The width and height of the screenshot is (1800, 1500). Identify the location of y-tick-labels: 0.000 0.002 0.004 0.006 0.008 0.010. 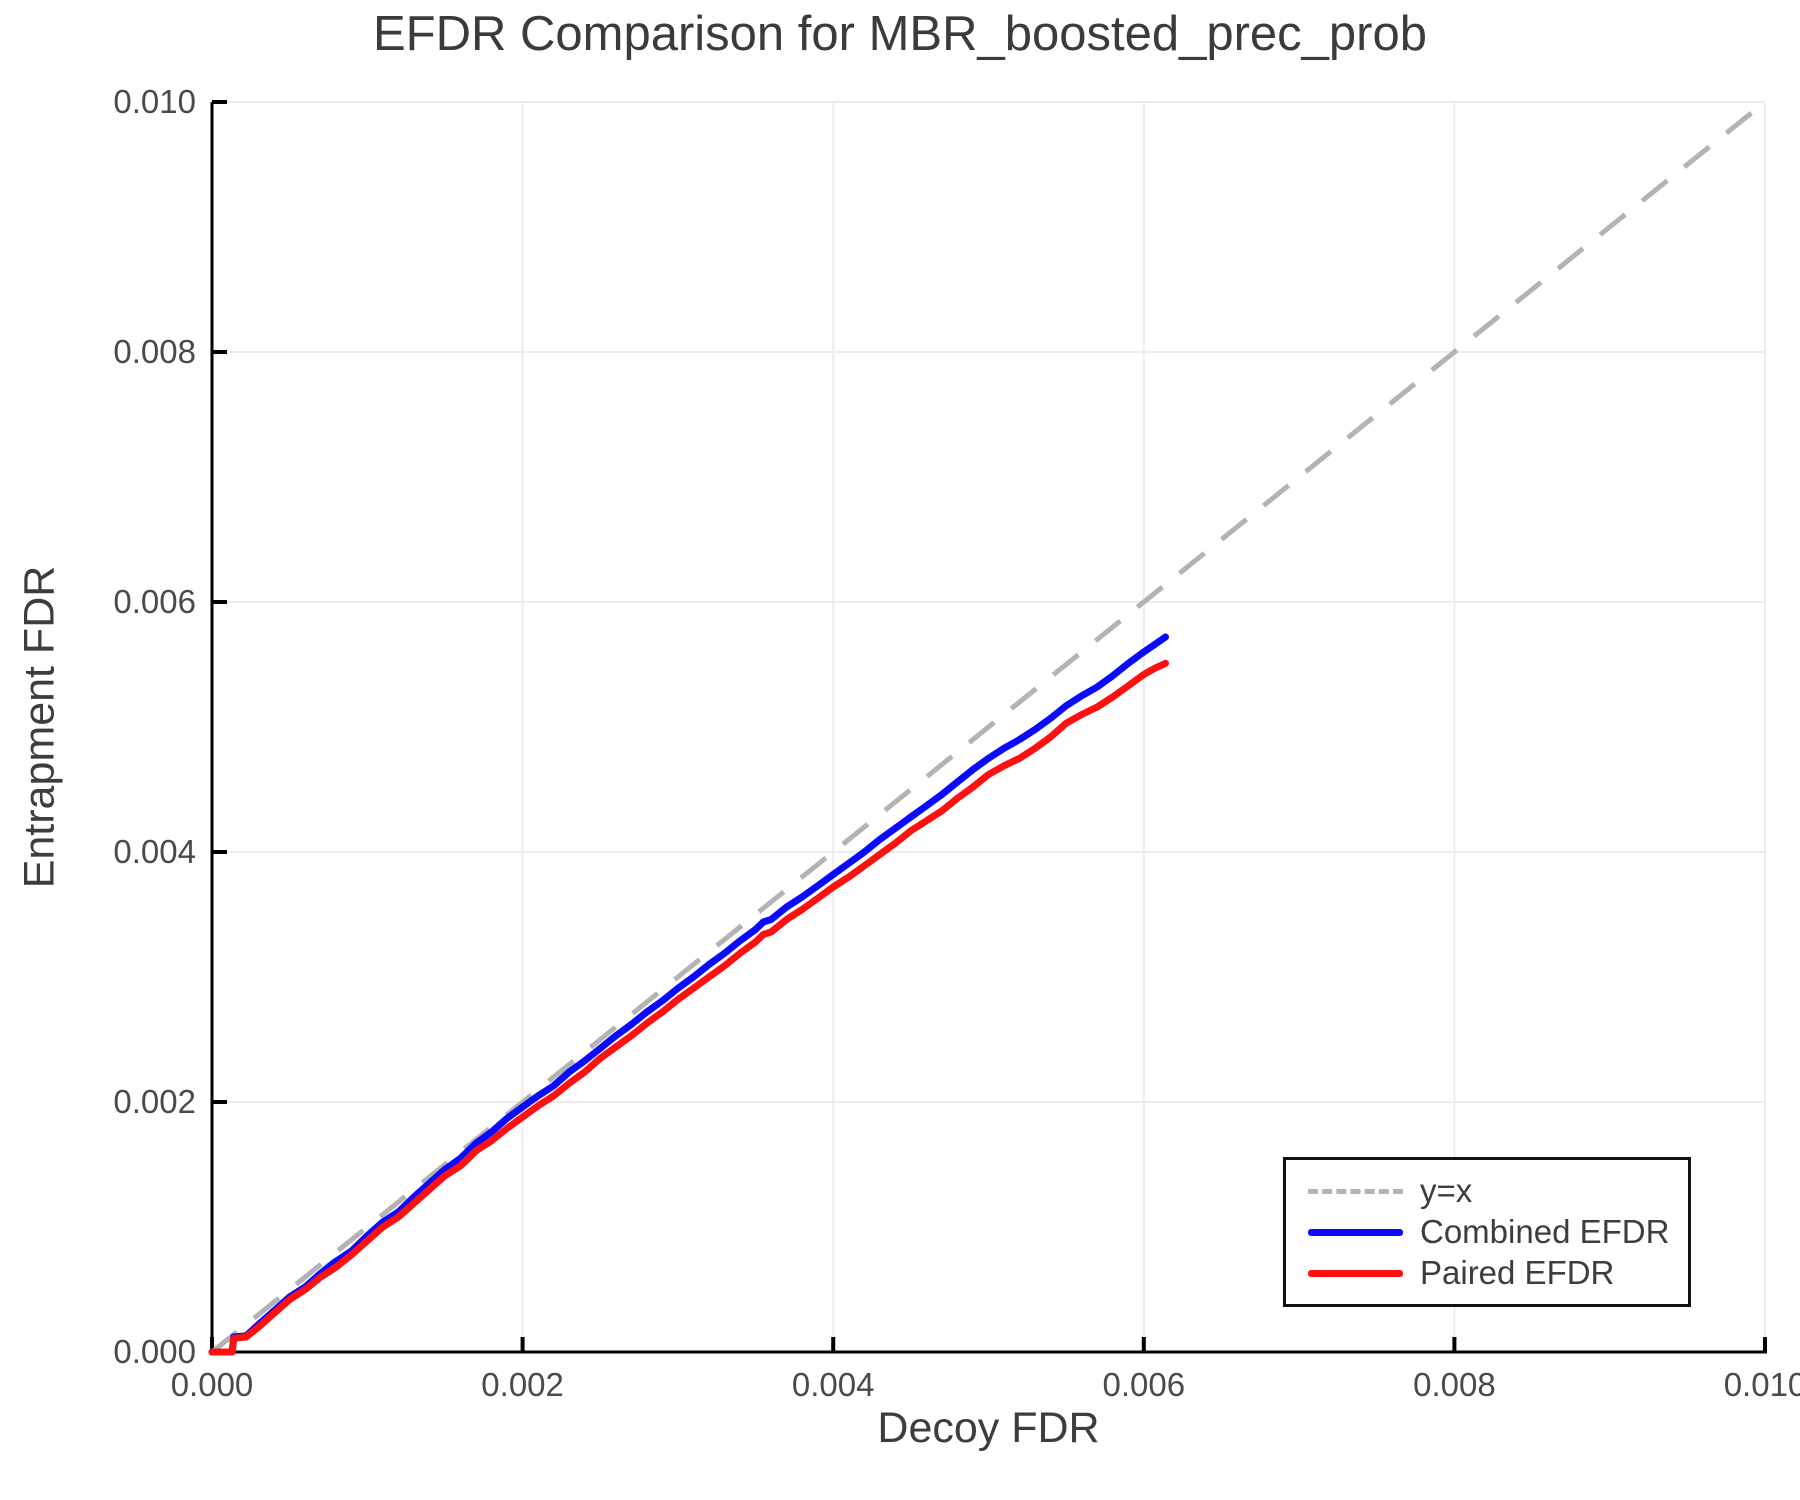
(154, 726).